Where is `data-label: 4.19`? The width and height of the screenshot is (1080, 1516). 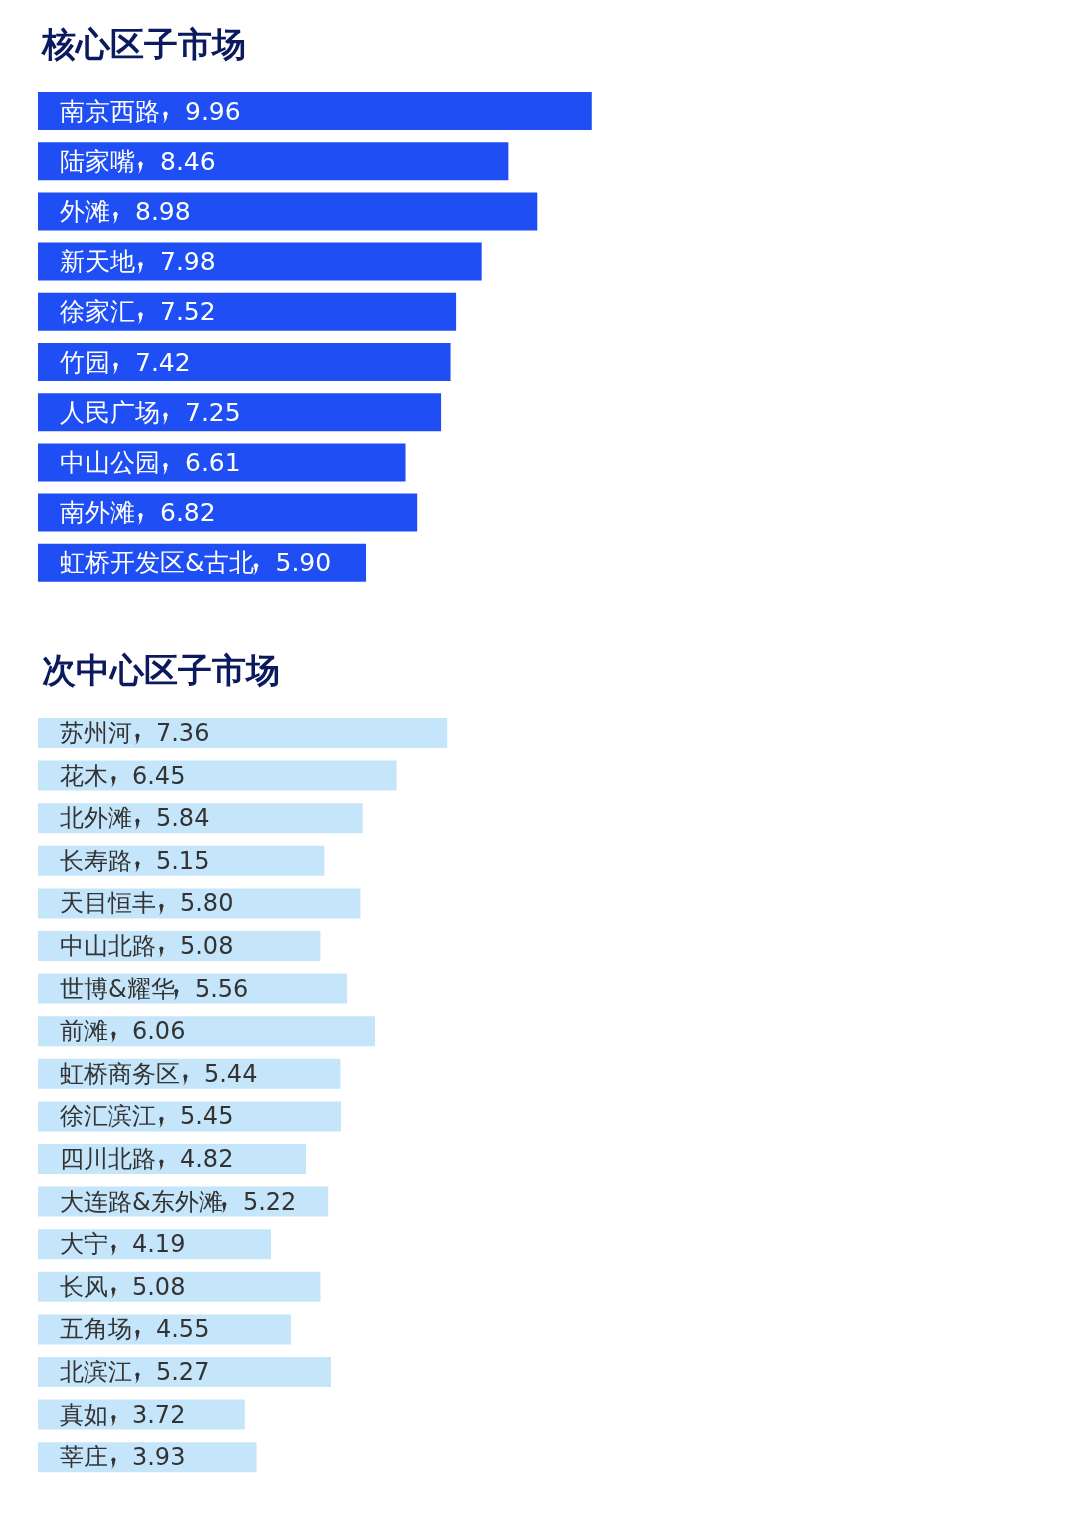 data-label: 4.19 is located at coordinates (159, 1244).